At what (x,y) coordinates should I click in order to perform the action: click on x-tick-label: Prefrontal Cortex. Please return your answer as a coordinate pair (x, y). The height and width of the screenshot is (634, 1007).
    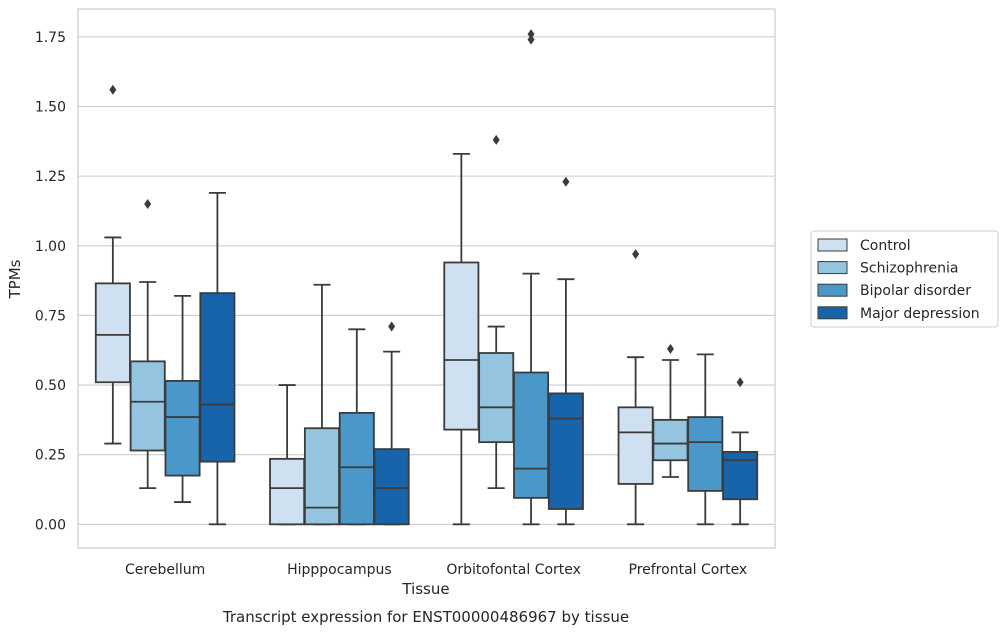
    Looking at the image, I should click on (688, 570).